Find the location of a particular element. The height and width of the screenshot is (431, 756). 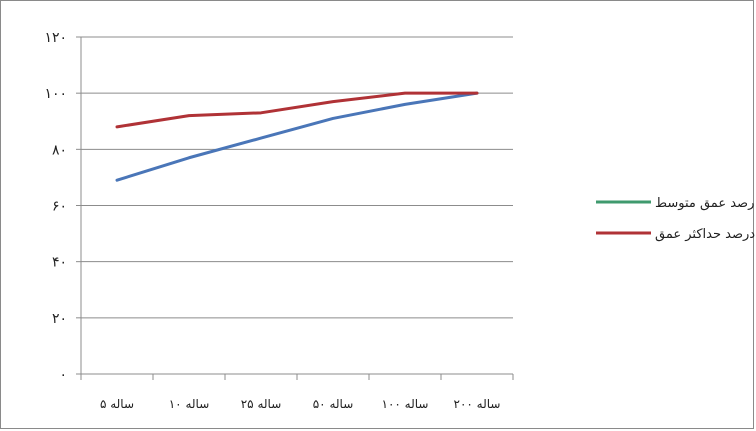

y-tick-label: ۱۰۰ is located at coordinates (55, 94).